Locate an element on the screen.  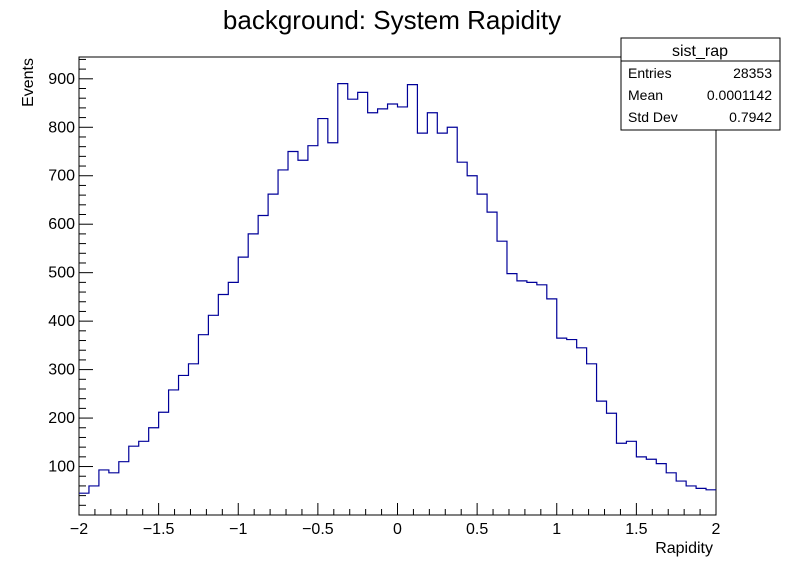
stats-box-title: sist_rap is located at coordinates (700, 51).